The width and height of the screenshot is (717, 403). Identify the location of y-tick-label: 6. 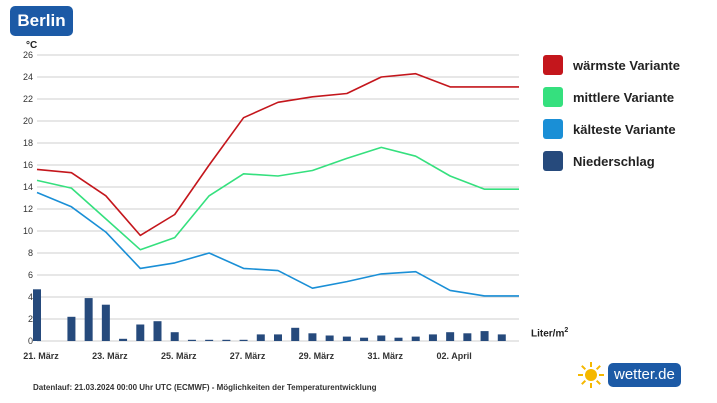
(30, 275).